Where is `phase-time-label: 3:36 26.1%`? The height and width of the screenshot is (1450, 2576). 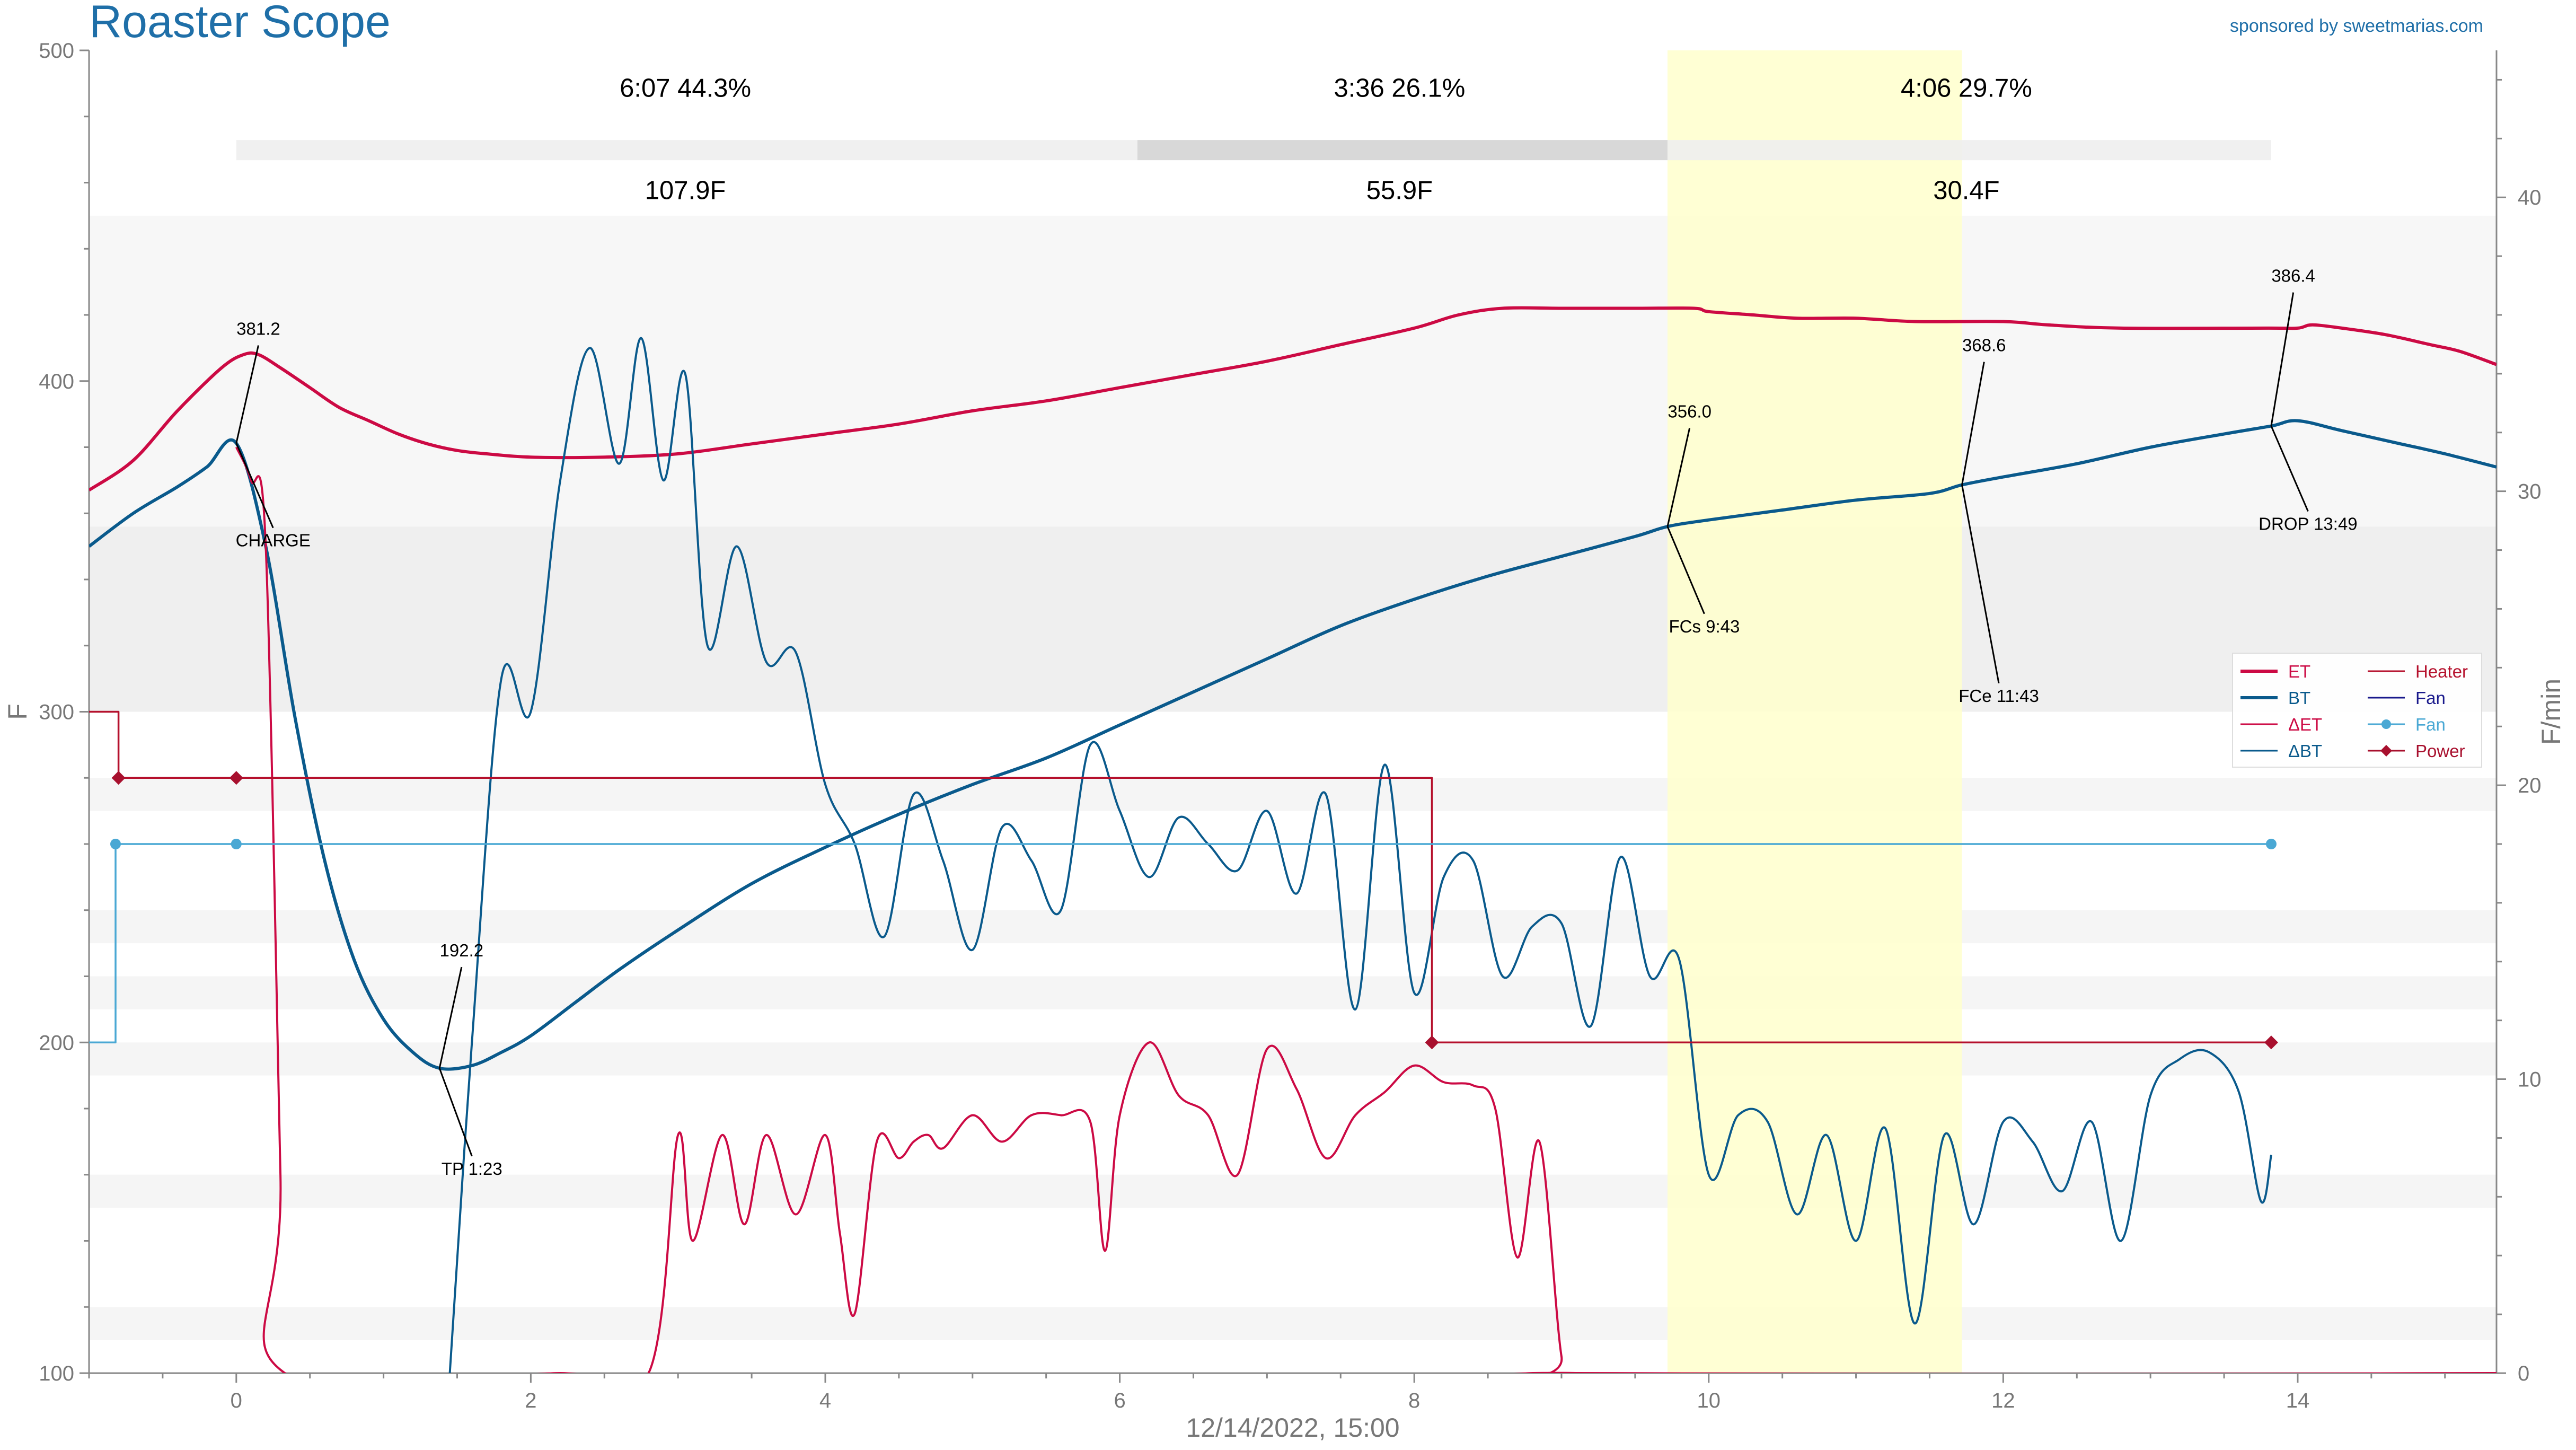 phase-time-label: 3:36 26.1% is located at coordinates (1399, 88).